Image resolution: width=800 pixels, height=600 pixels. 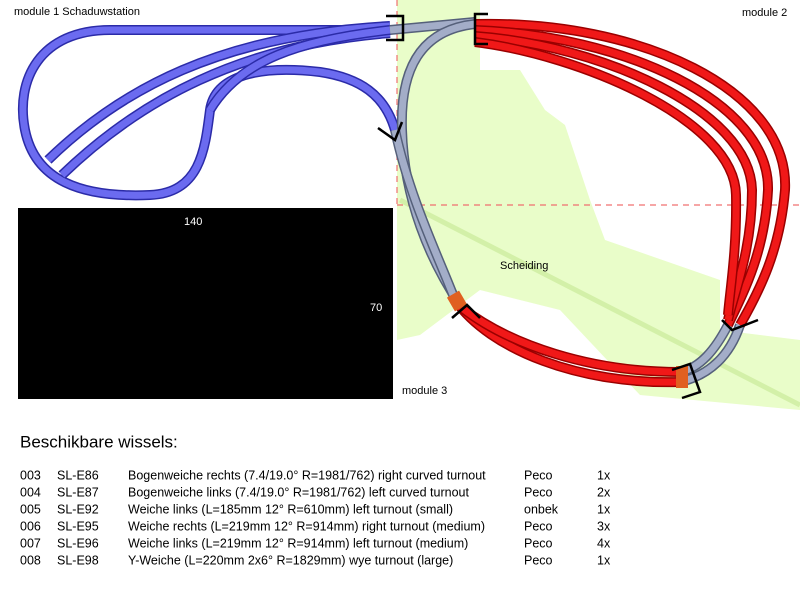 What do you see at coordinates (77, 12) in the screenshot?
I see `module-label: module 1 Schaduwstation` at bounding box center [77, 12].